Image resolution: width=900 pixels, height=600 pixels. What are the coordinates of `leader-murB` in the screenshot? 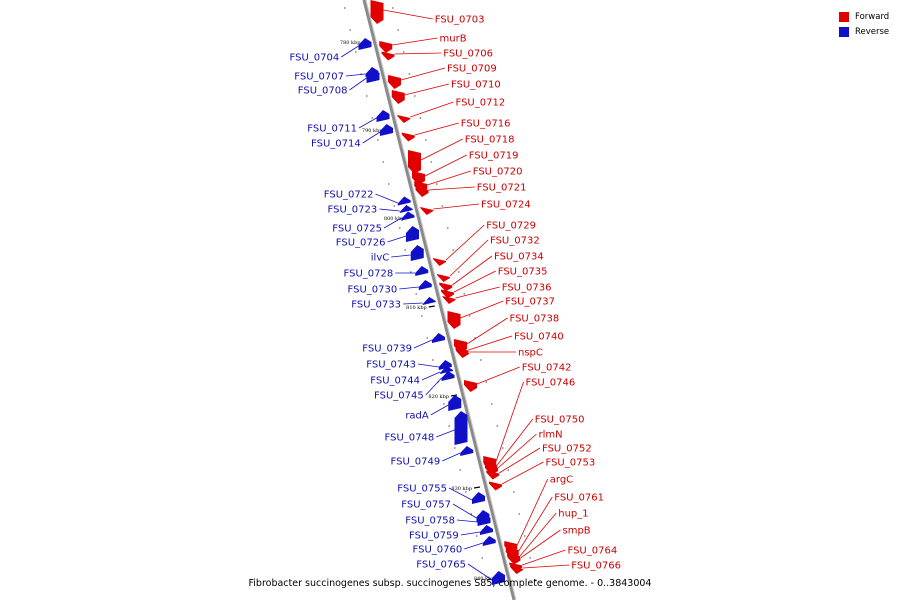 It's located at (415, 41).